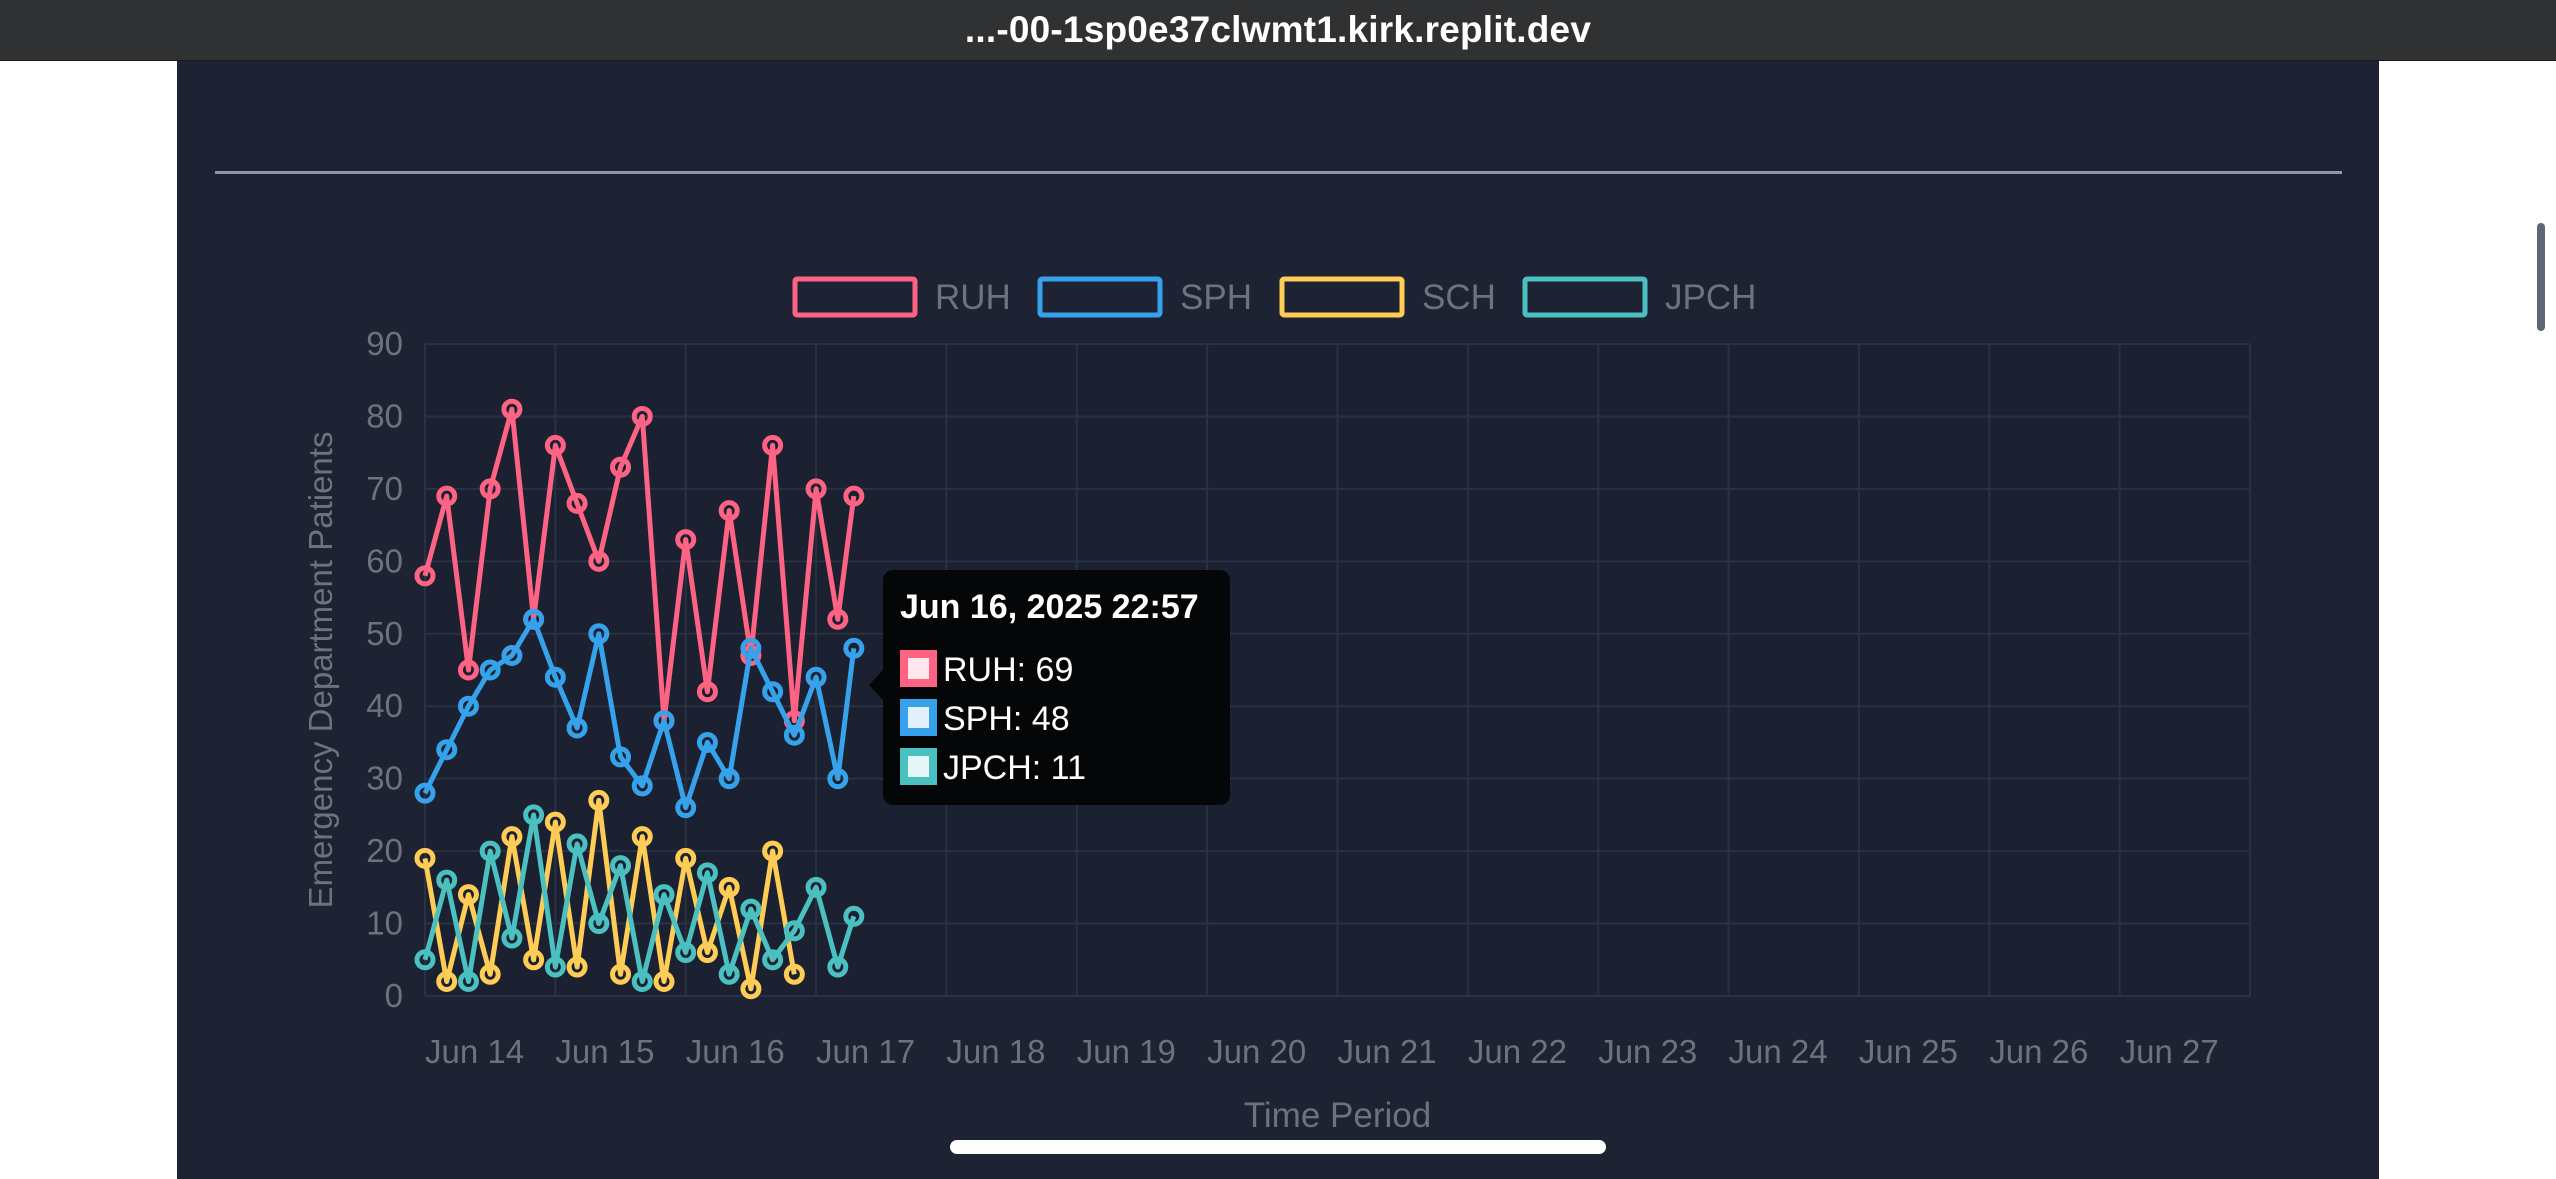  Describe the element at coordinates (1337, 1115) in the screenshot. I see `x-axis-title: Time Period` at that location.